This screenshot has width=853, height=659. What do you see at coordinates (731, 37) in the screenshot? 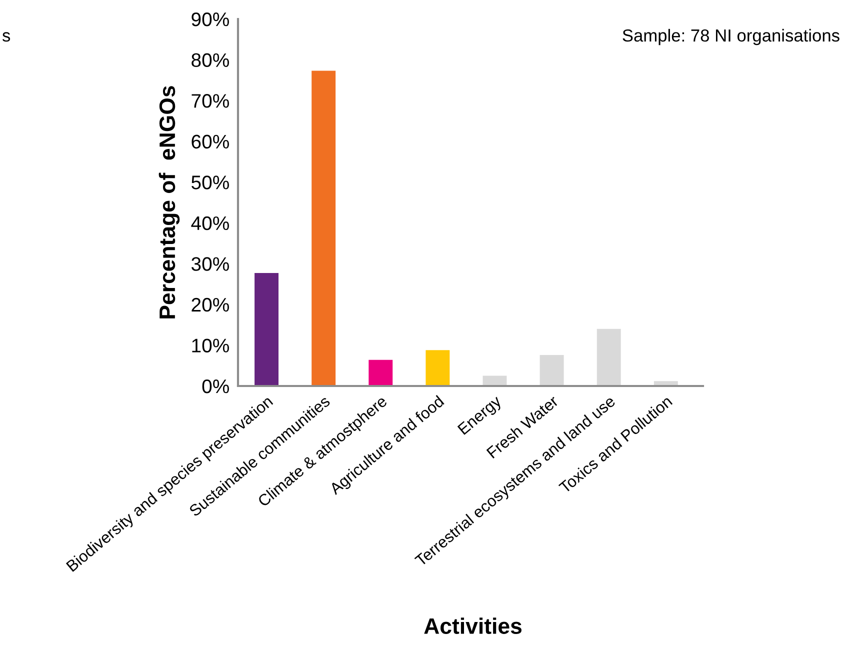
I see `annotation: Sample: 78 NI organisations` at bounding box center [731, 37].